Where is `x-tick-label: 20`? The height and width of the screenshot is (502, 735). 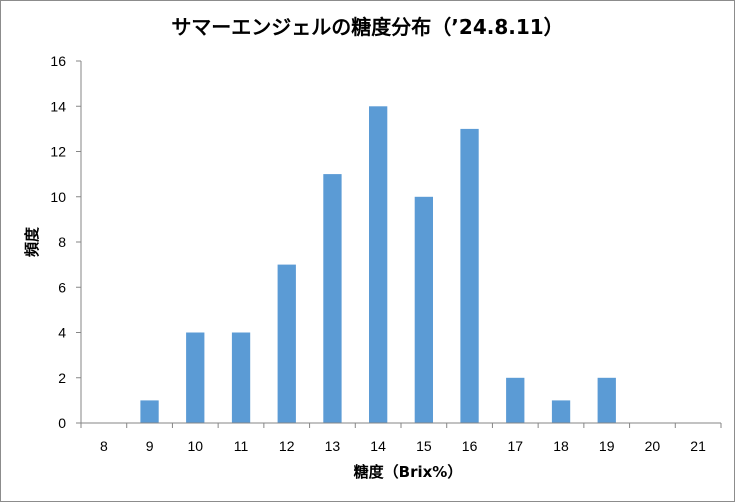
x-tick-label: 20 is located at coordinates (653, 446).